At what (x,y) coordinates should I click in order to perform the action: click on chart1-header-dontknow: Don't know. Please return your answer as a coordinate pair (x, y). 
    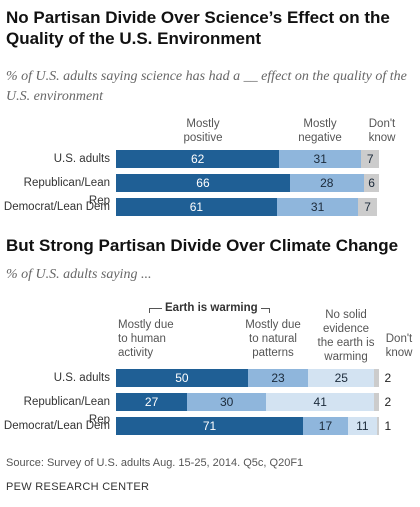
    Looking at the image, I should click on (382, 131).